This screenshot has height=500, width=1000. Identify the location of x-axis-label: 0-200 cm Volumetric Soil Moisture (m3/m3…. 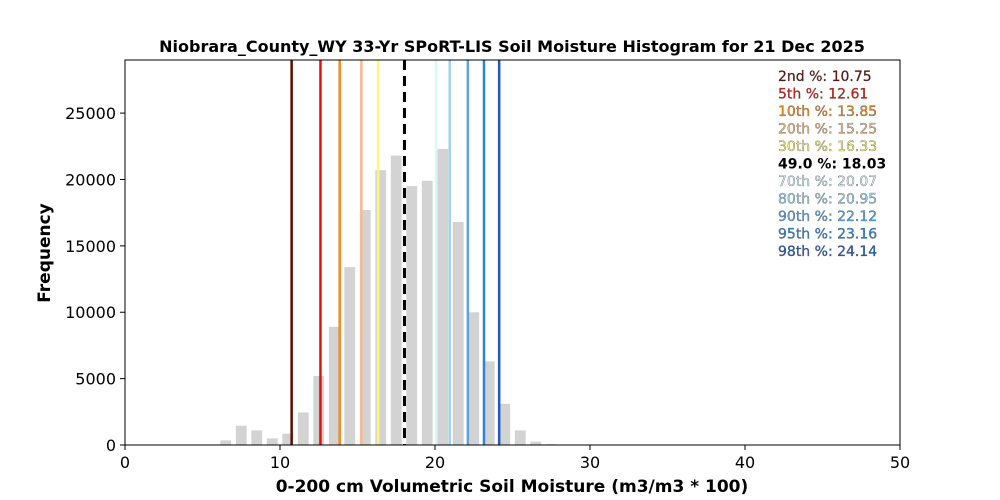
(512, 487).